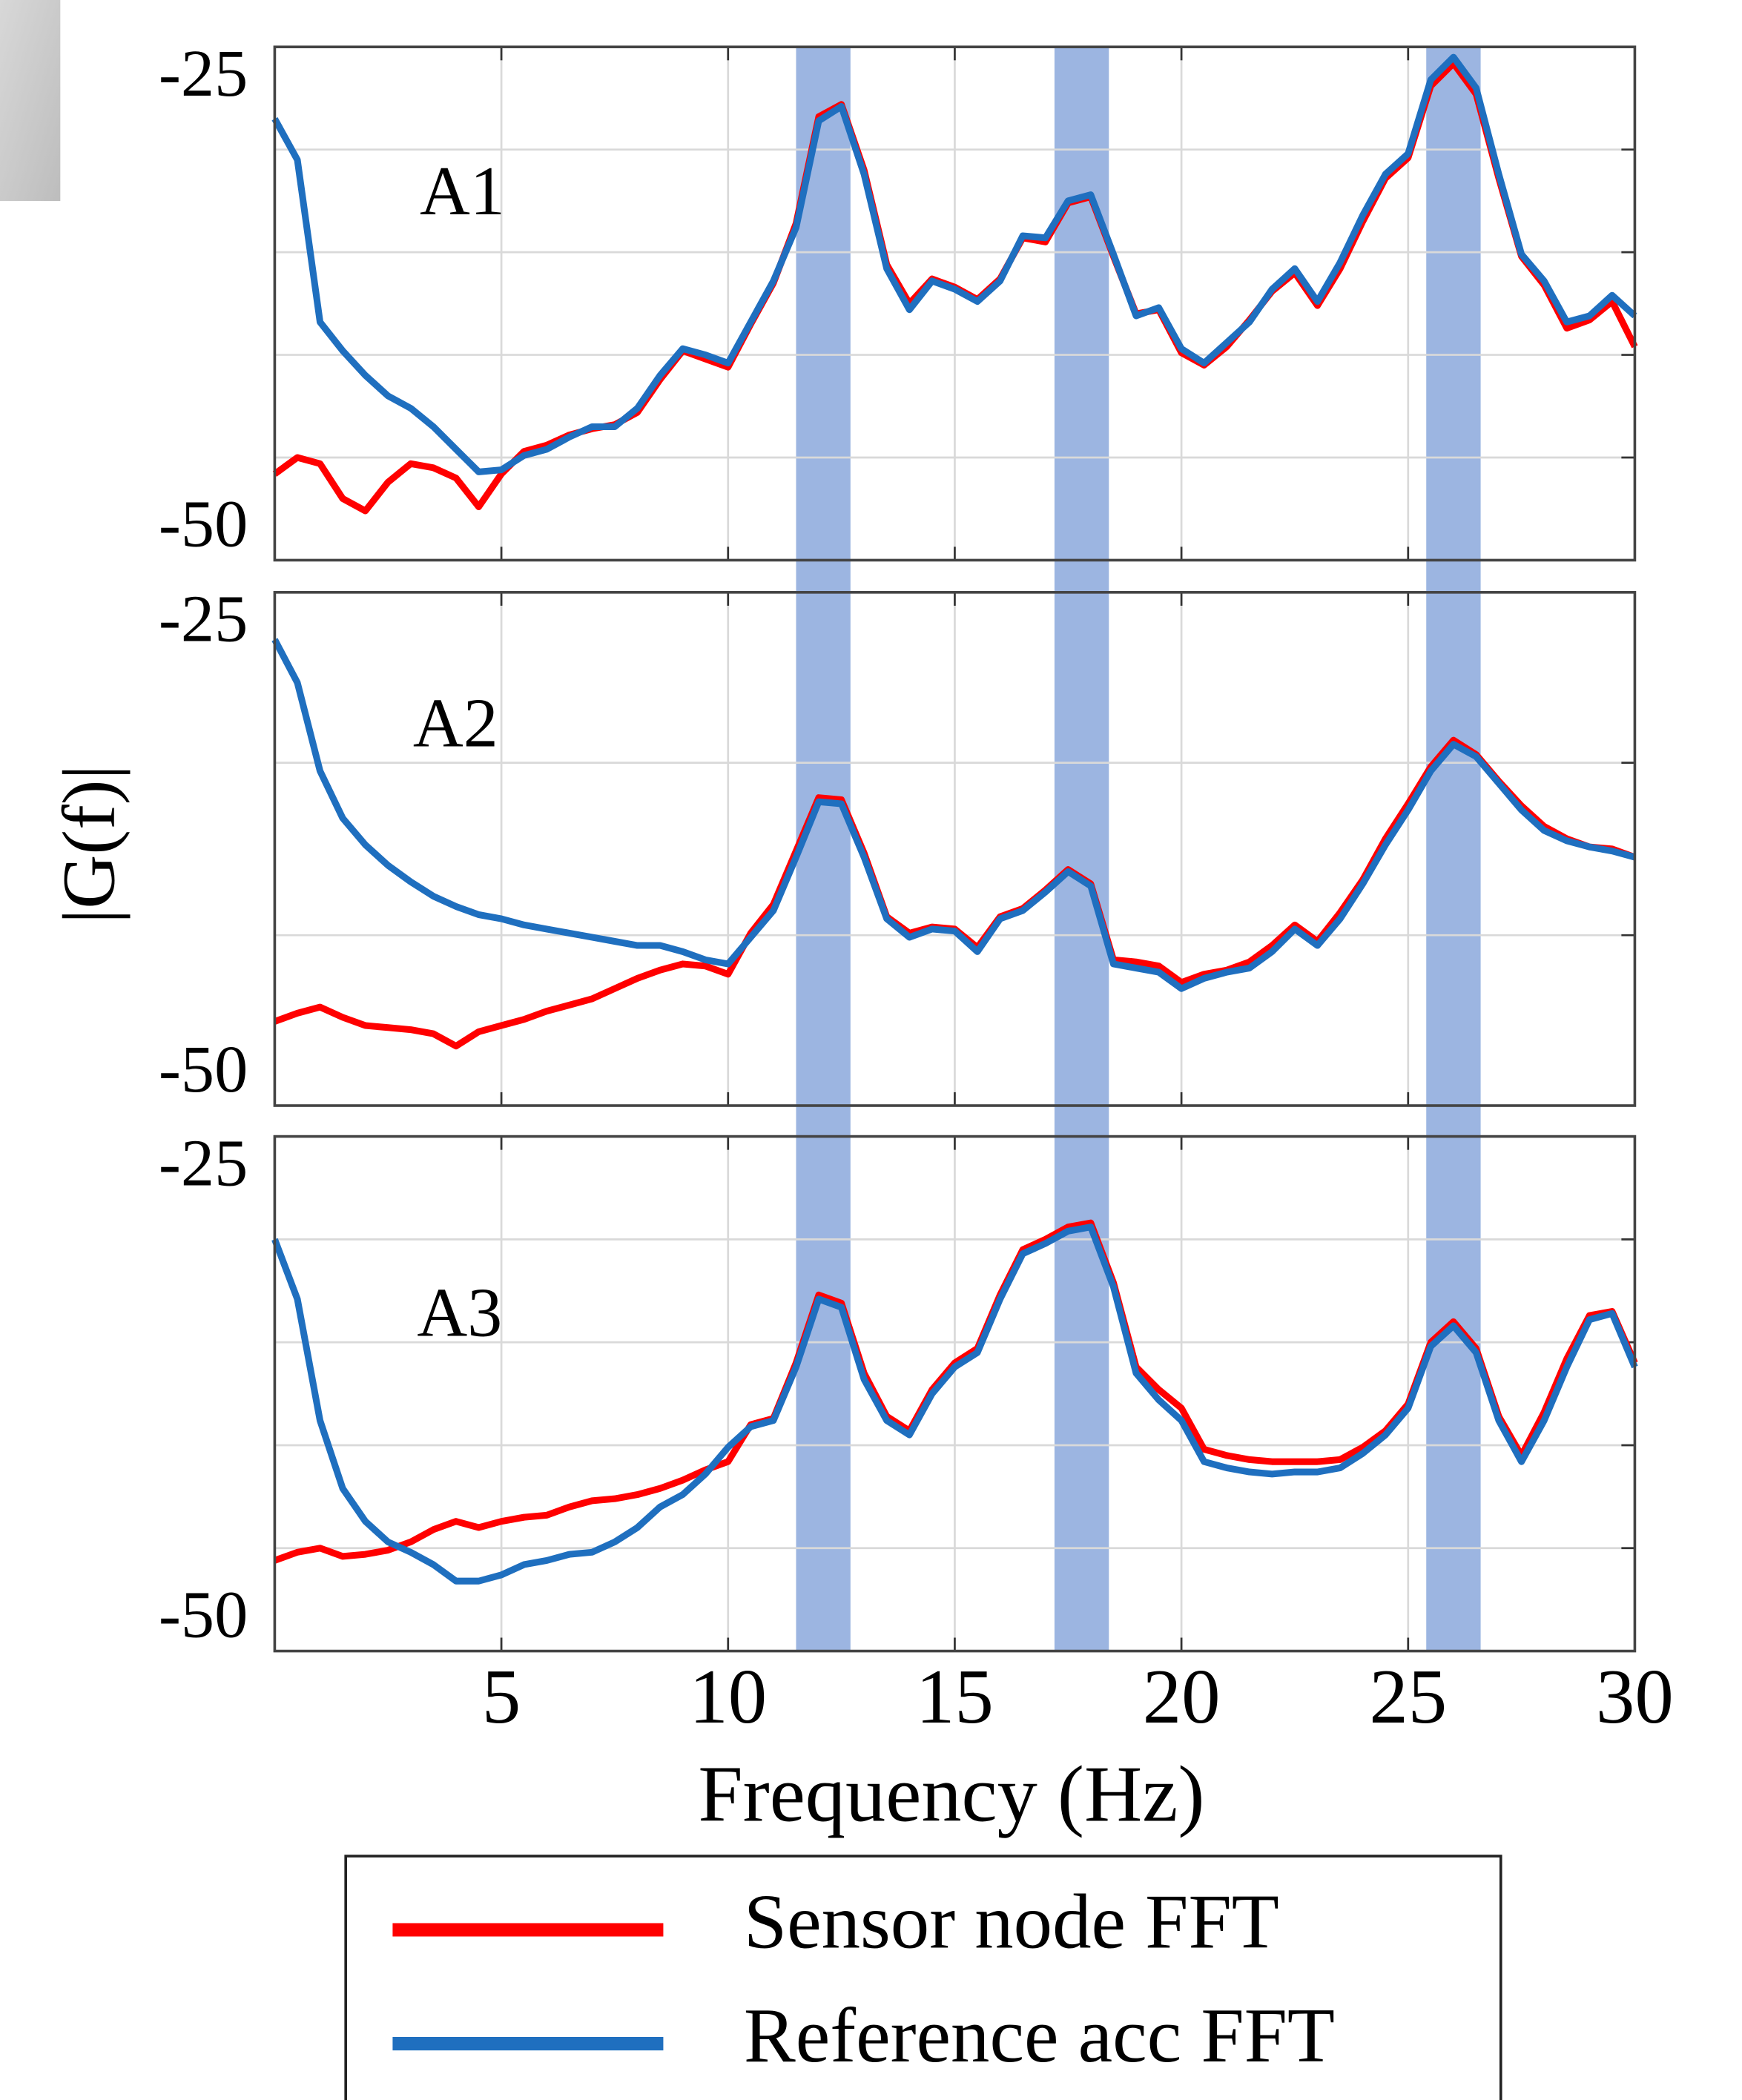  I want to click on x-tick-label: 10, so click(728, 1697).